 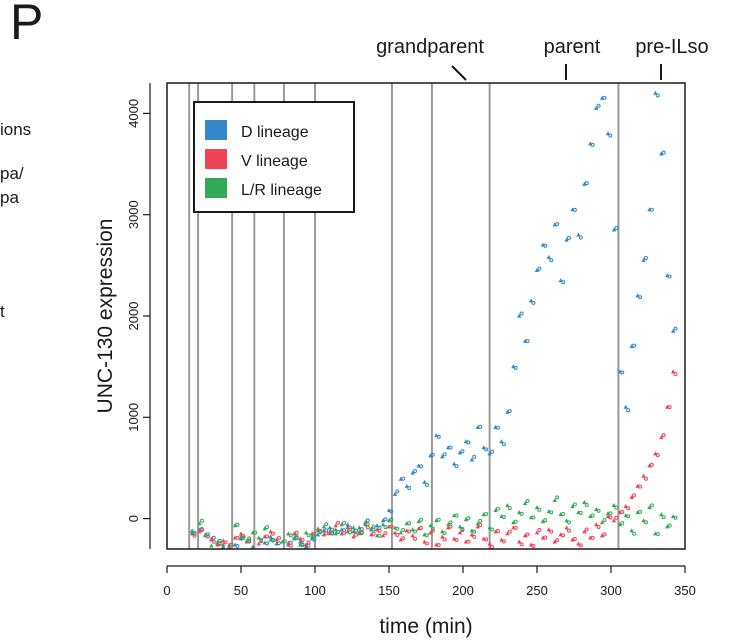 What do you see at coordinates (9, 197) in the screenshot?
I see `cropped-text-line-3: pa` at bounding box center [9, 197].